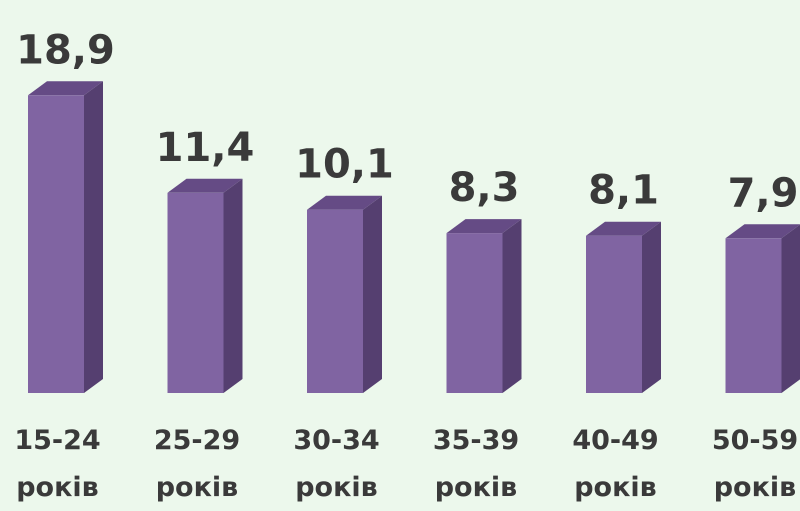 The width and height of the screenshot is (800, 511). I want to click on x-tick-label: 35-39 років, so click(476, 464).